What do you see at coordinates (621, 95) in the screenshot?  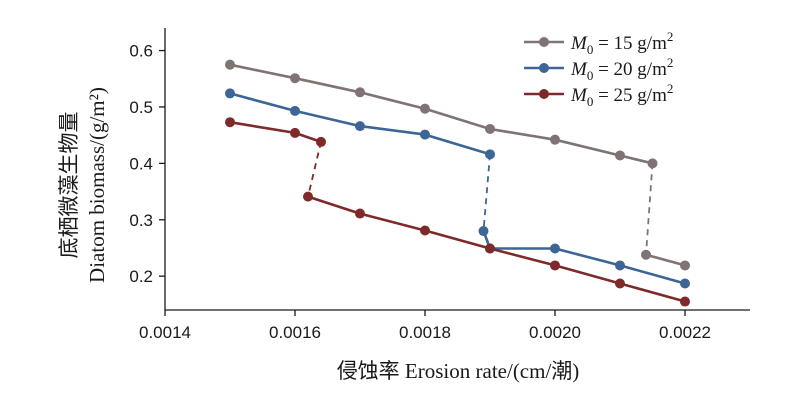 I see `legend-label: M0 = 25 g/m2` at bounding box center [621, 95].